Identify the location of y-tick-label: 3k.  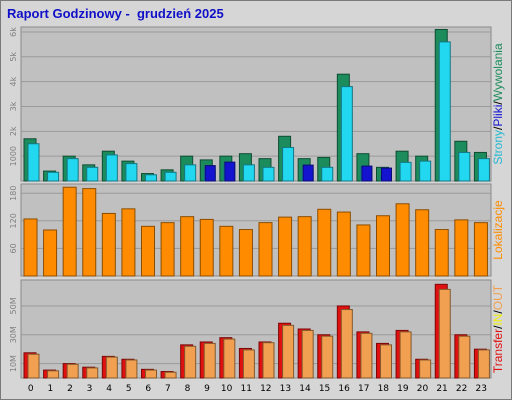
(13, 106).